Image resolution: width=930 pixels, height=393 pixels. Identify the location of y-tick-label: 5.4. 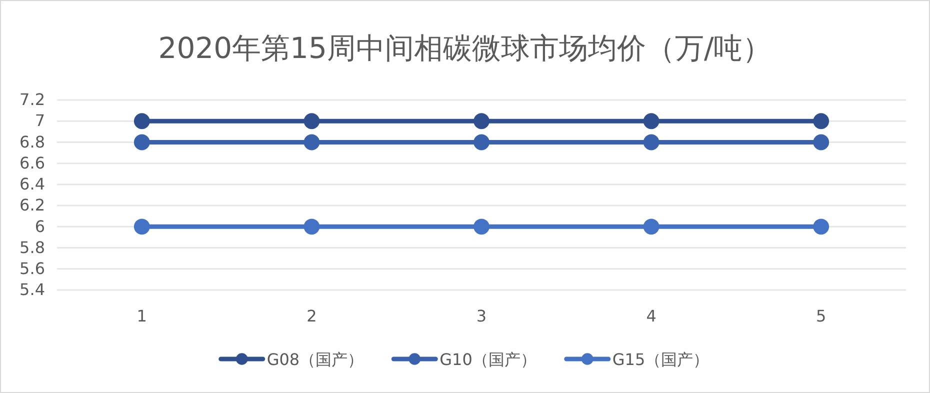
(32, 290).